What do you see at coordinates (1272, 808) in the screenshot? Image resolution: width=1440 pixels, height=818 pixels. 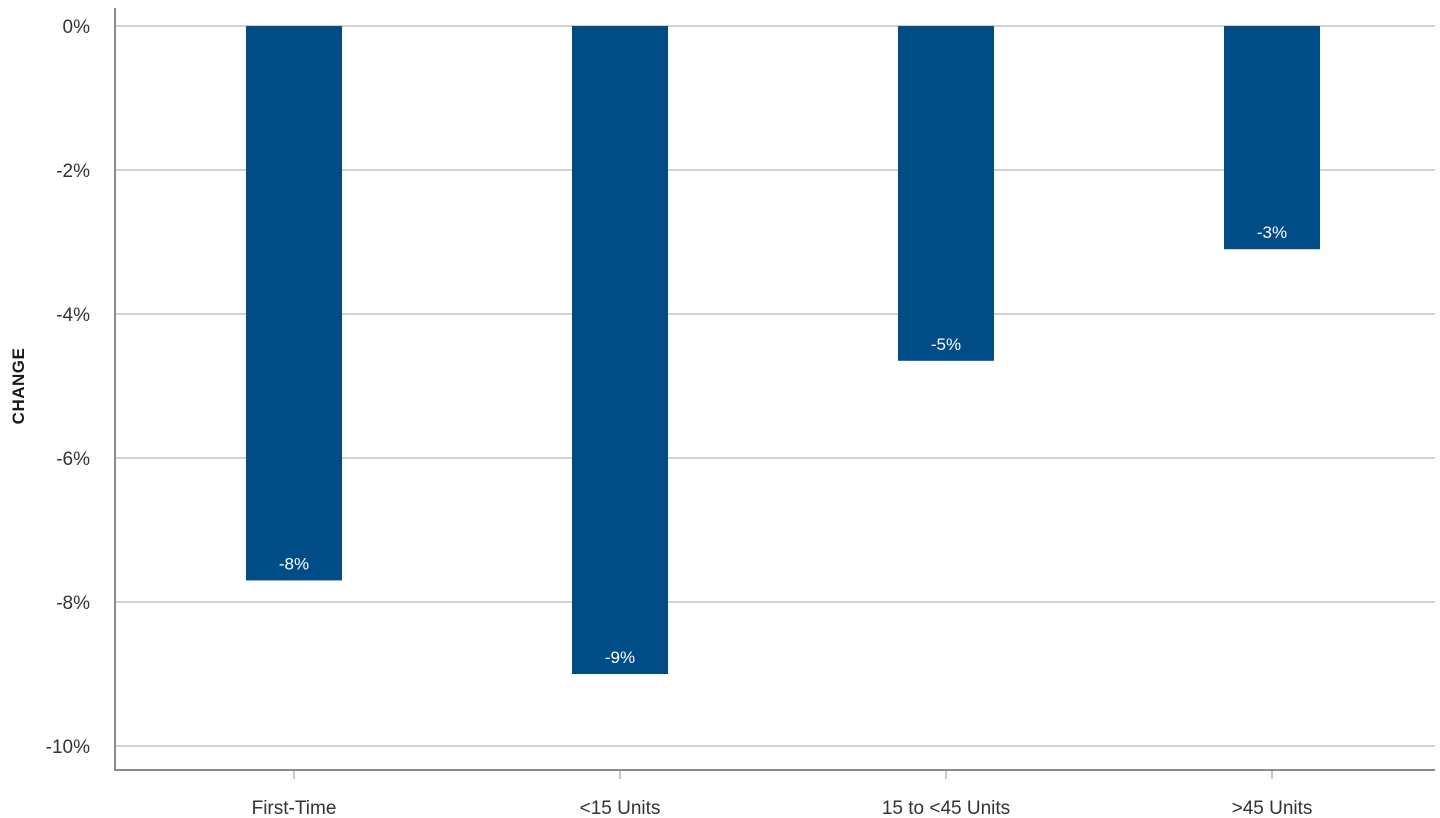 I see `x-tick-label: >45 Units` at bounding box center [1272, 808].